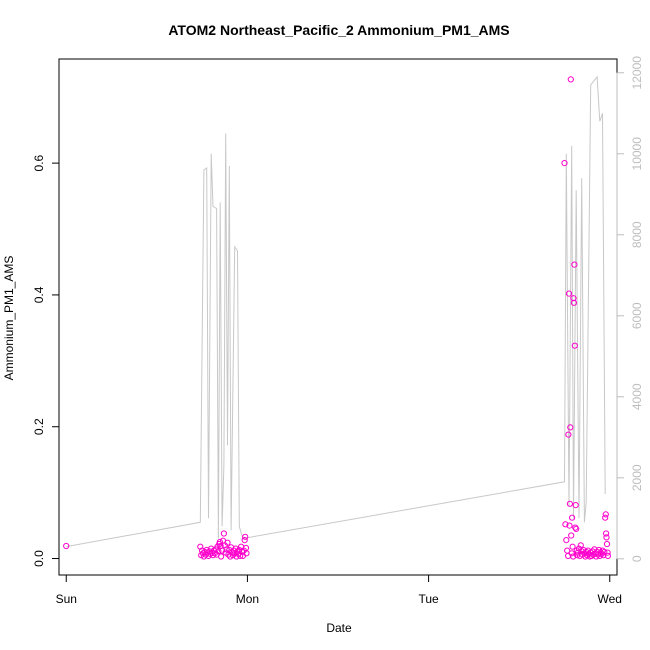 This screenshot has height=650, width=650. What do you see at coordinates (339, 628) in the screenshot?
I see `x-axis-label: Date` at bounding box center [339, 628].